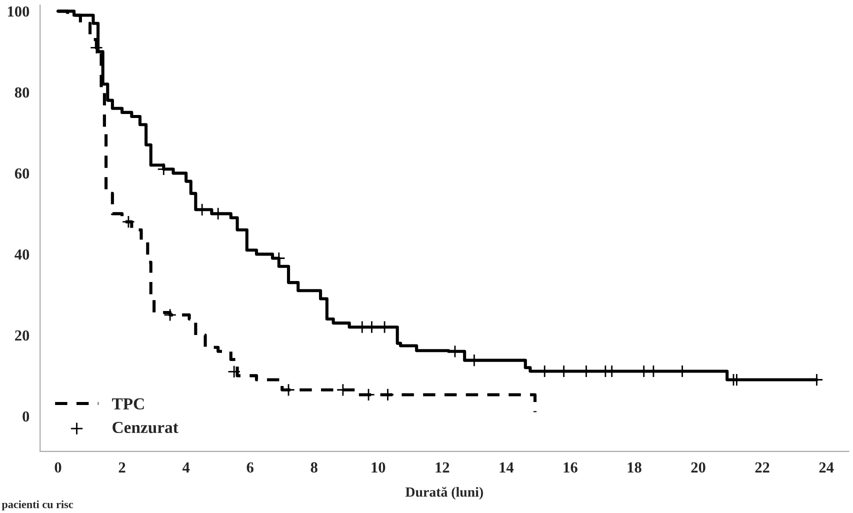 The height and width of the screenshot is (513, 853). I want to click on y-tick-label: 100, so click(19, 11).